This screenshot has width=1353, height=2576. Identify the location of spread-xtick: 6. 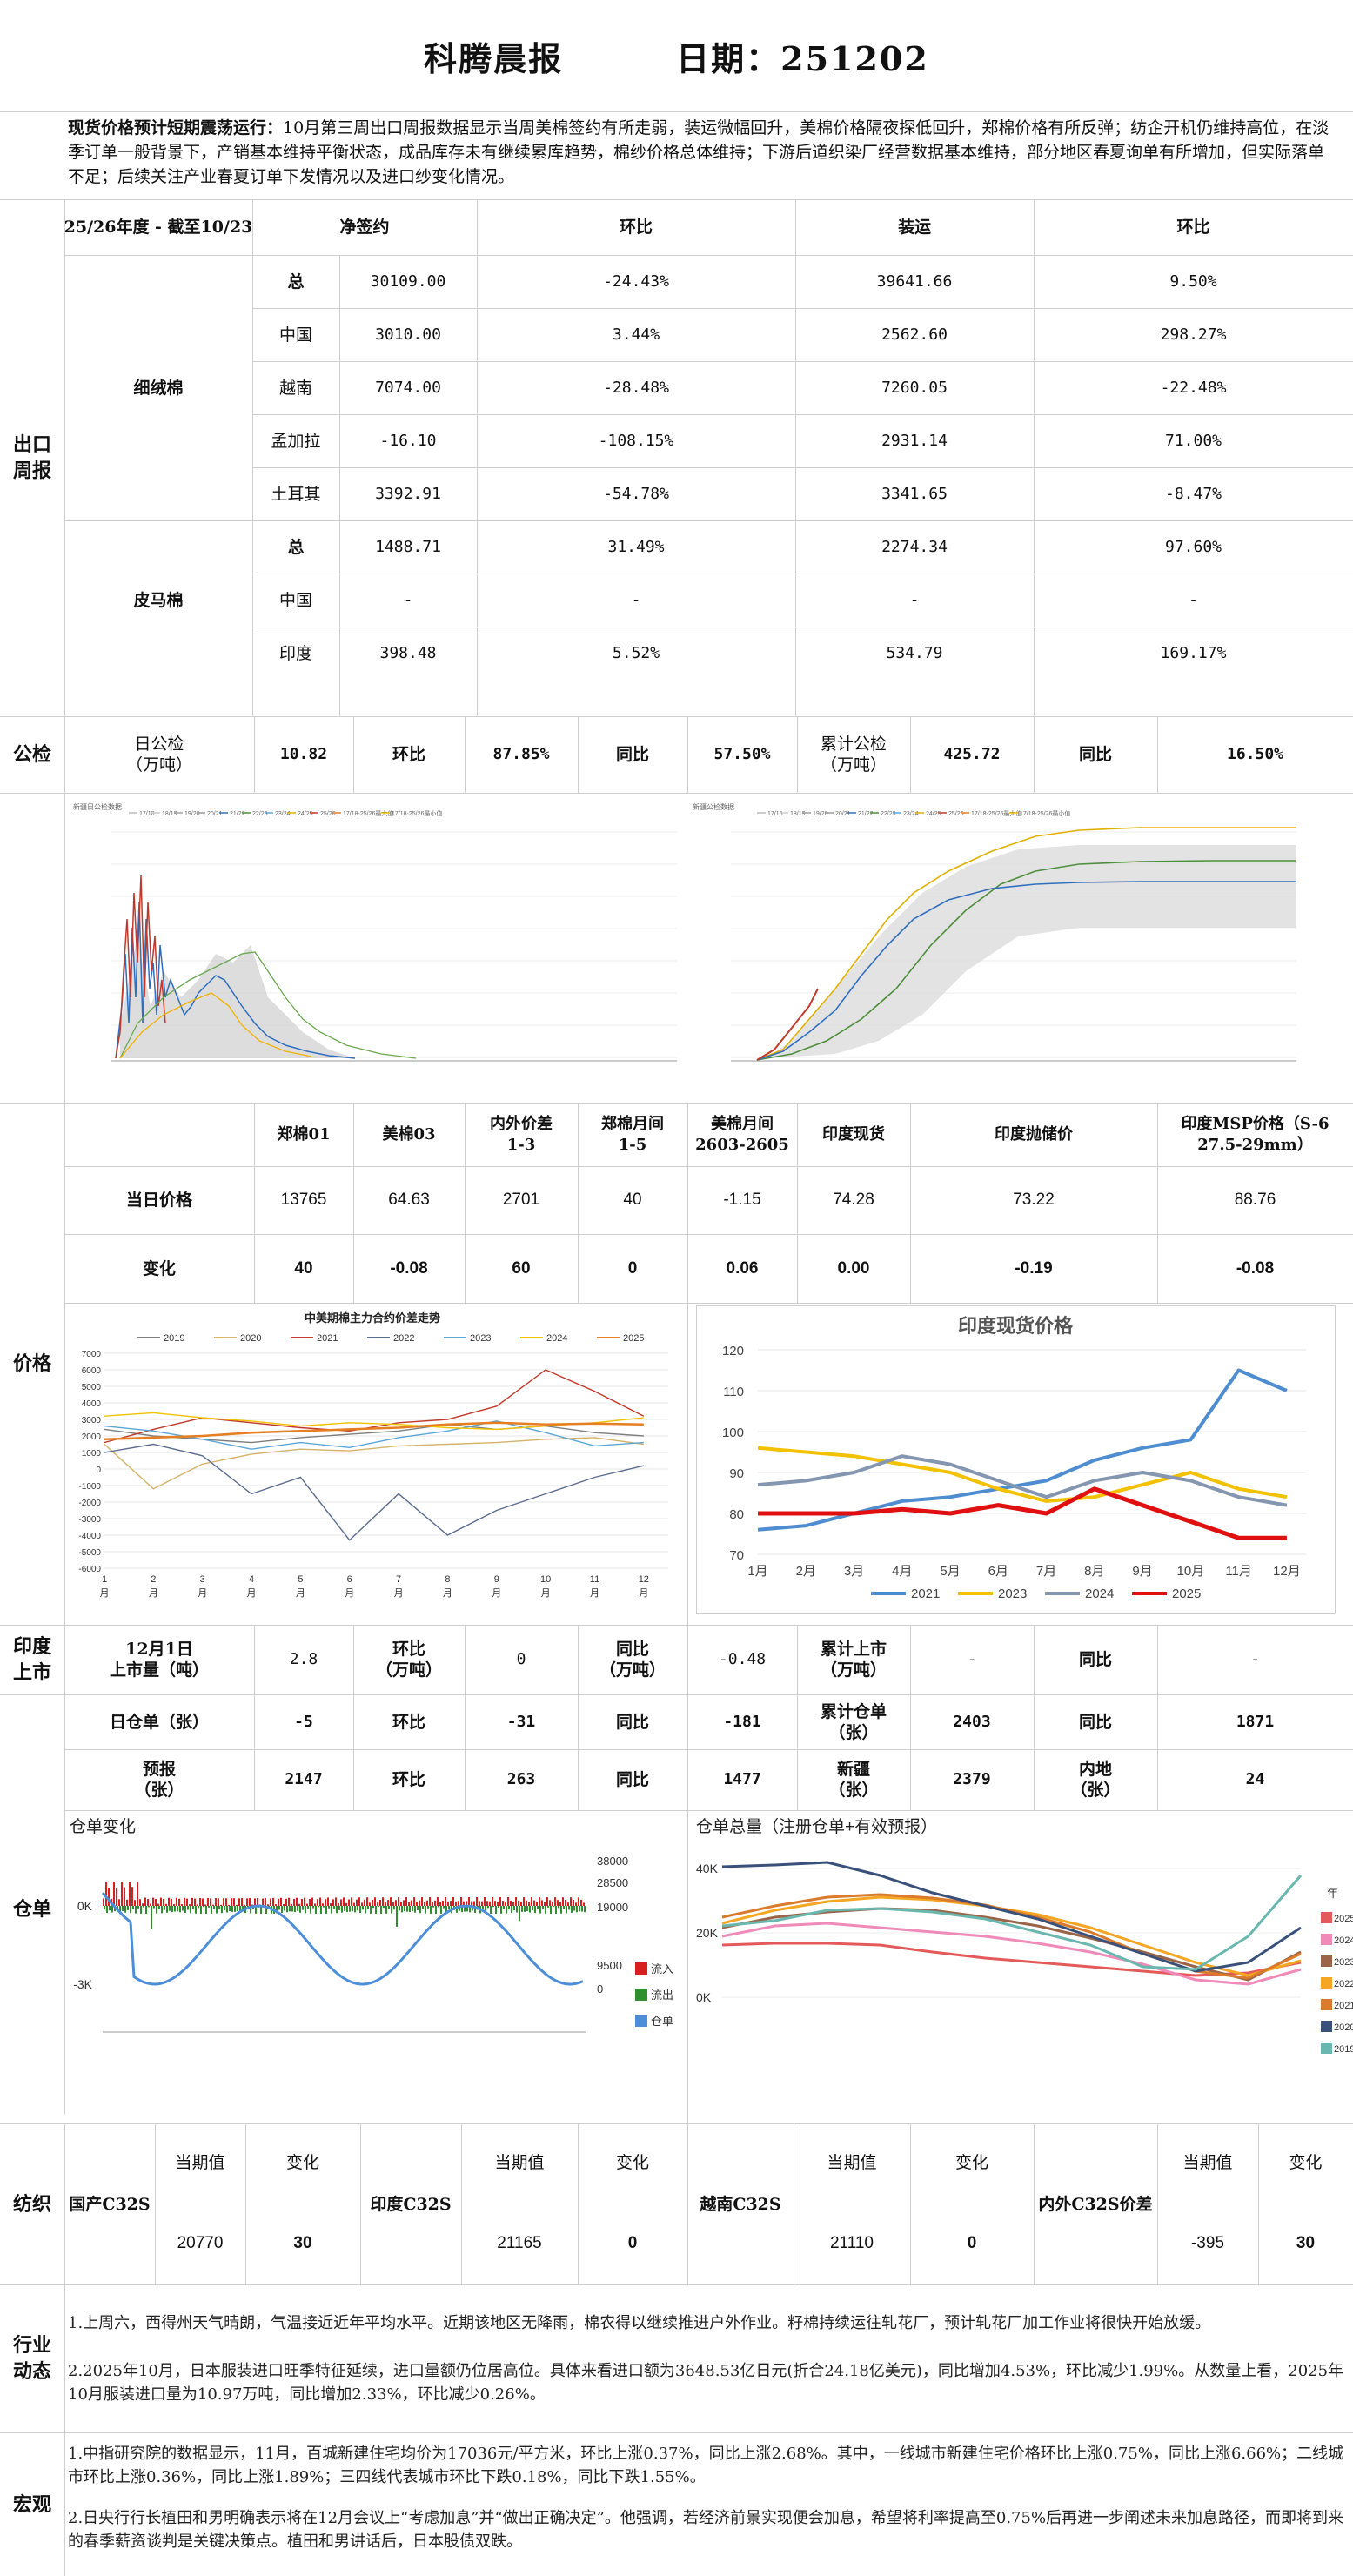
(350, 1580).